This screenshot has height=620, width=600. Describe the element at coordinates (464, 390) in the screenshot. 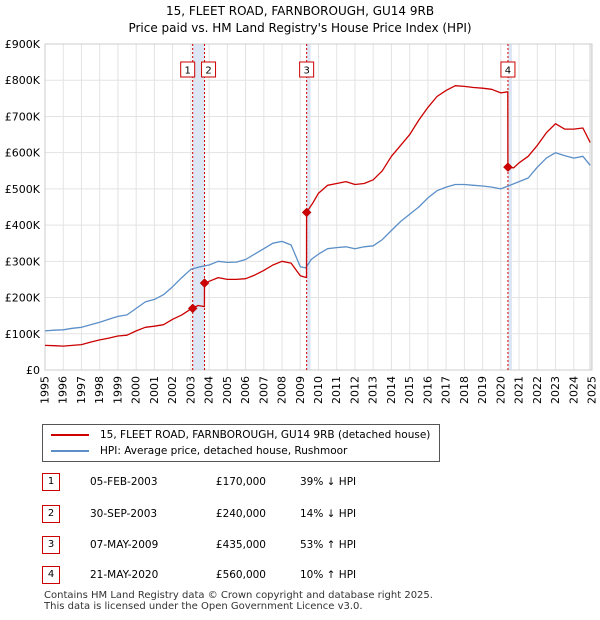

I see `x-tick-label: 2018` at that location.